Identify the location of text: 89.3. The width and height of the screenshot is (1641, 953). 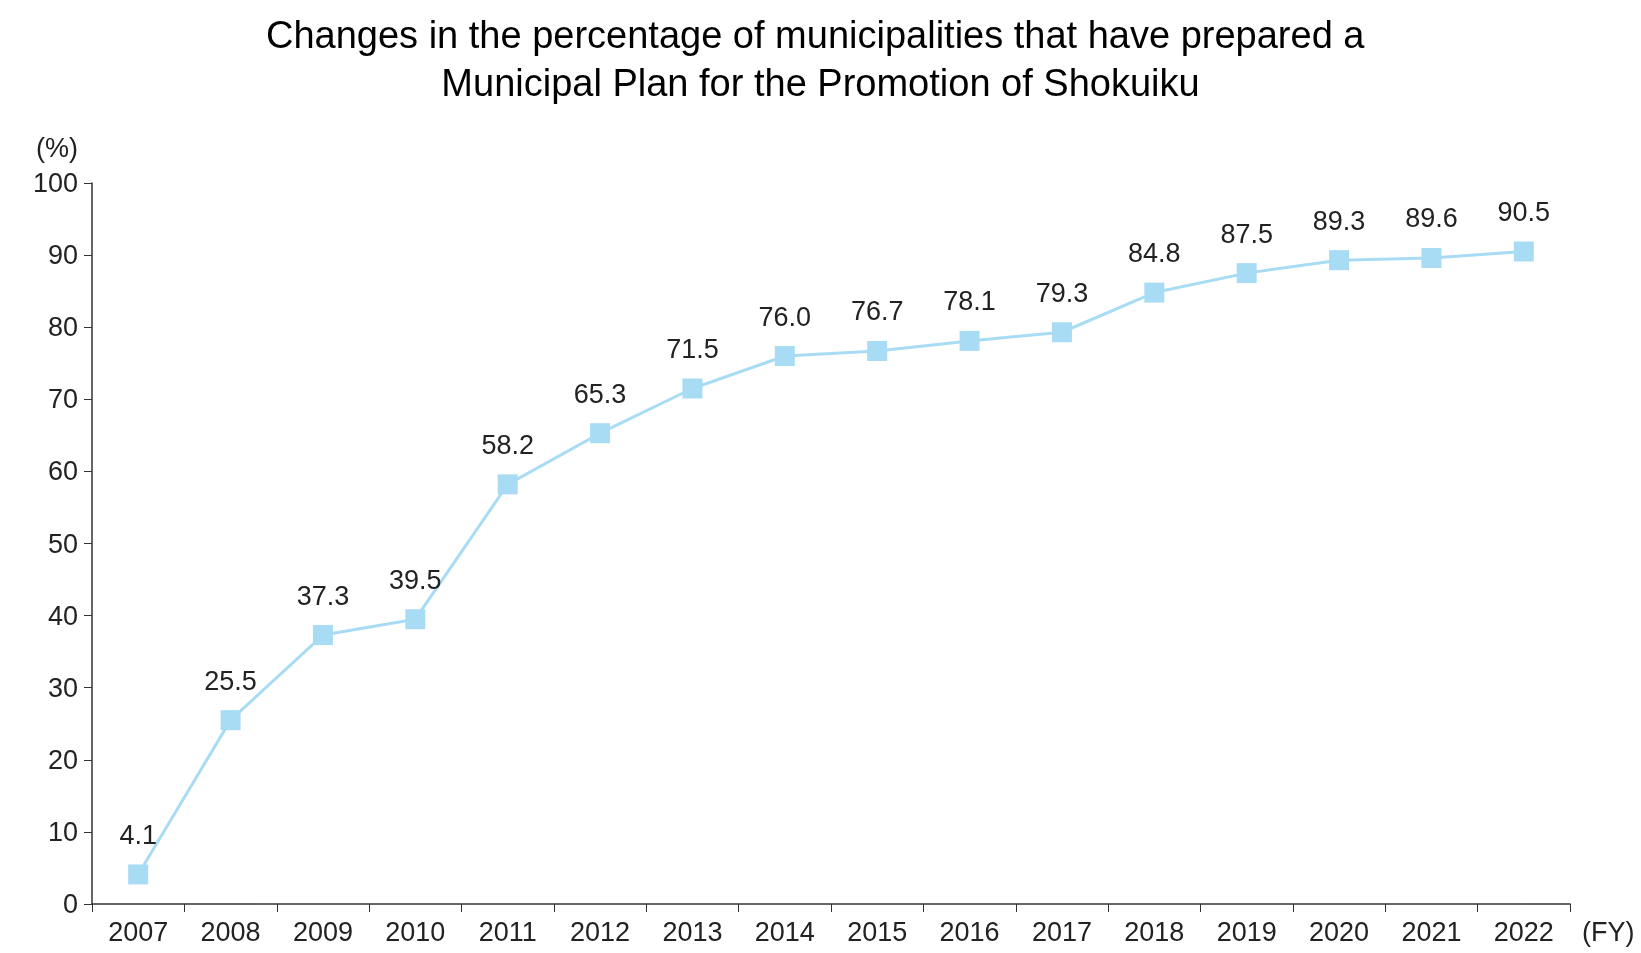
(1339, 220).